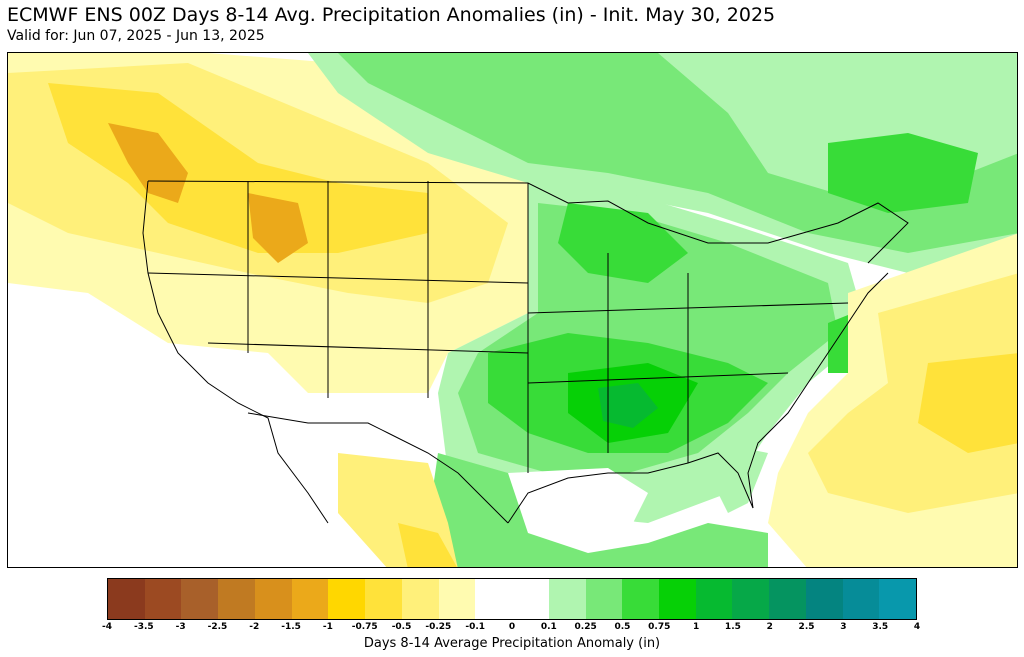 Image resolution: width=1024 pixels, height=657 pixels. I want to click on dry-region-atlantic-mid, so click(912, 393).